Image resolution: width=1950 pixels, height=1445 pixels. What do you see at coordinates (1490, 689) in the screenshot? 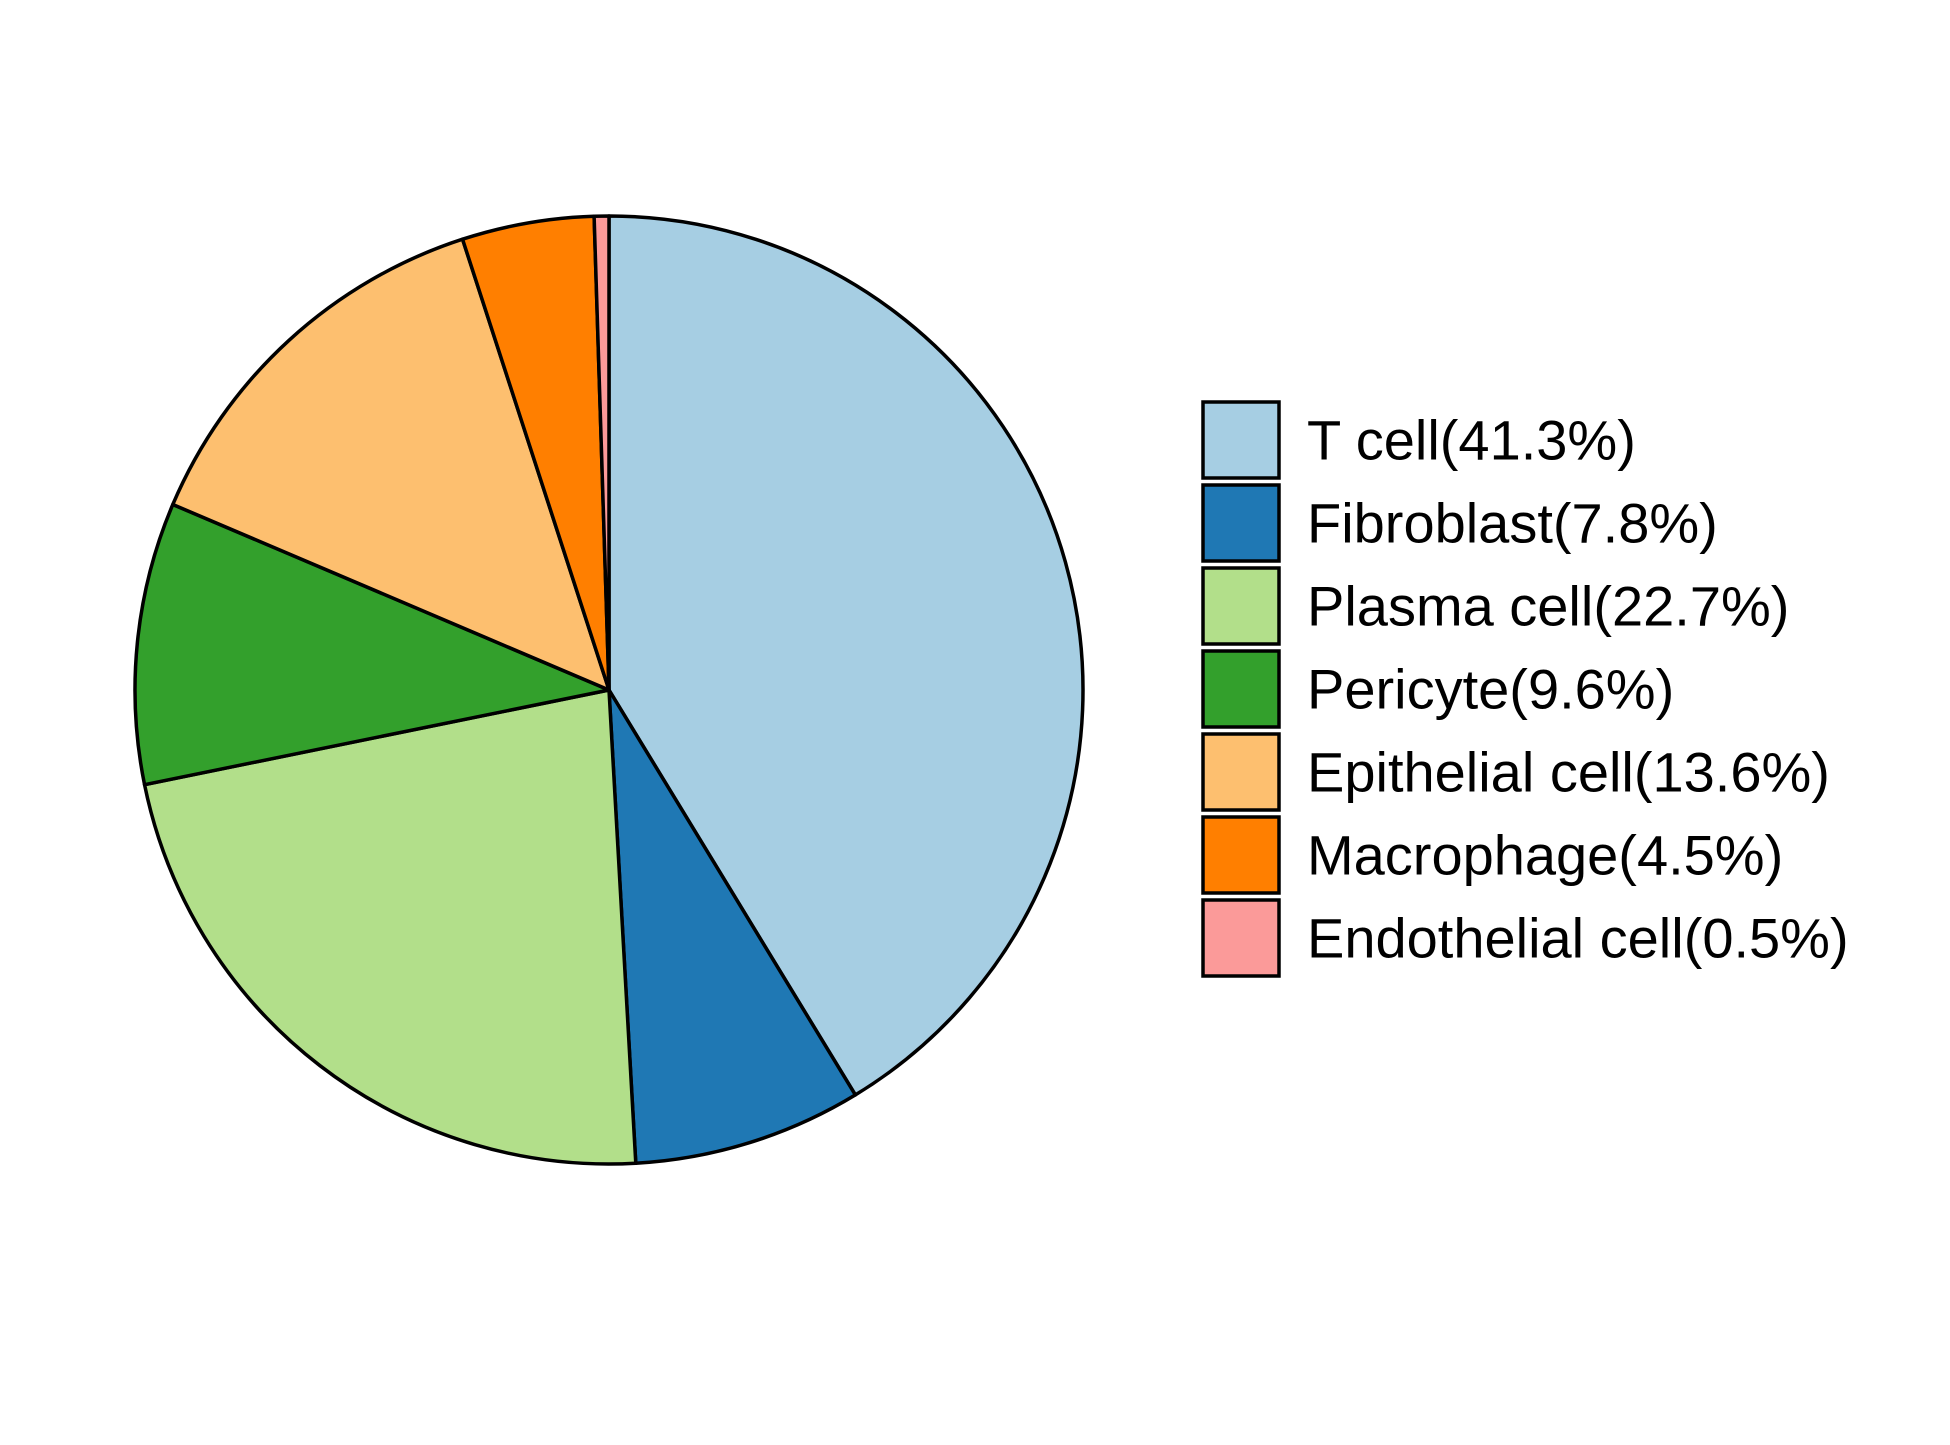
I see `legend-label-3: Pericyte(9.6%)` at bounding box center [1490, 689].